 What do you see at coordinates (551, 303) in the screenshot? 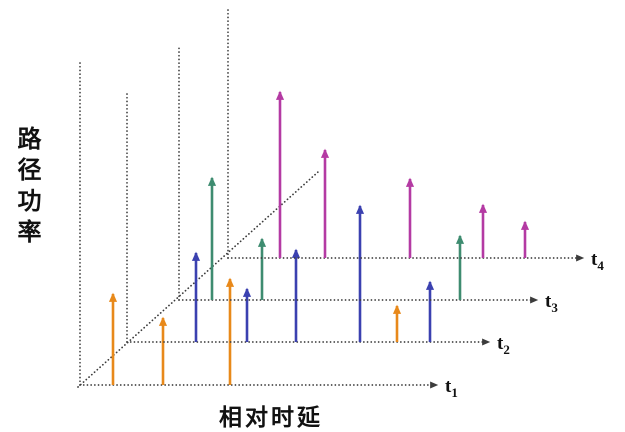
I see `time-label-t3: t3` at bounding box center [551, 303].